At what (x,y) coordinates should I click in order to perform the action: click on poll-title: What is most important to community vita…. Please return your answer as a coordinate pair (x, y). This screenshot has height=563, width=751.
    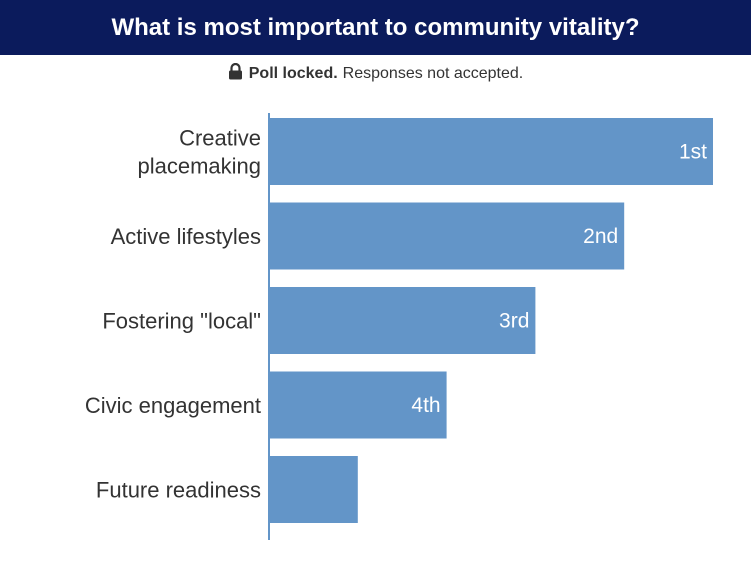
    Looking at the image, I should click on (375, 27).